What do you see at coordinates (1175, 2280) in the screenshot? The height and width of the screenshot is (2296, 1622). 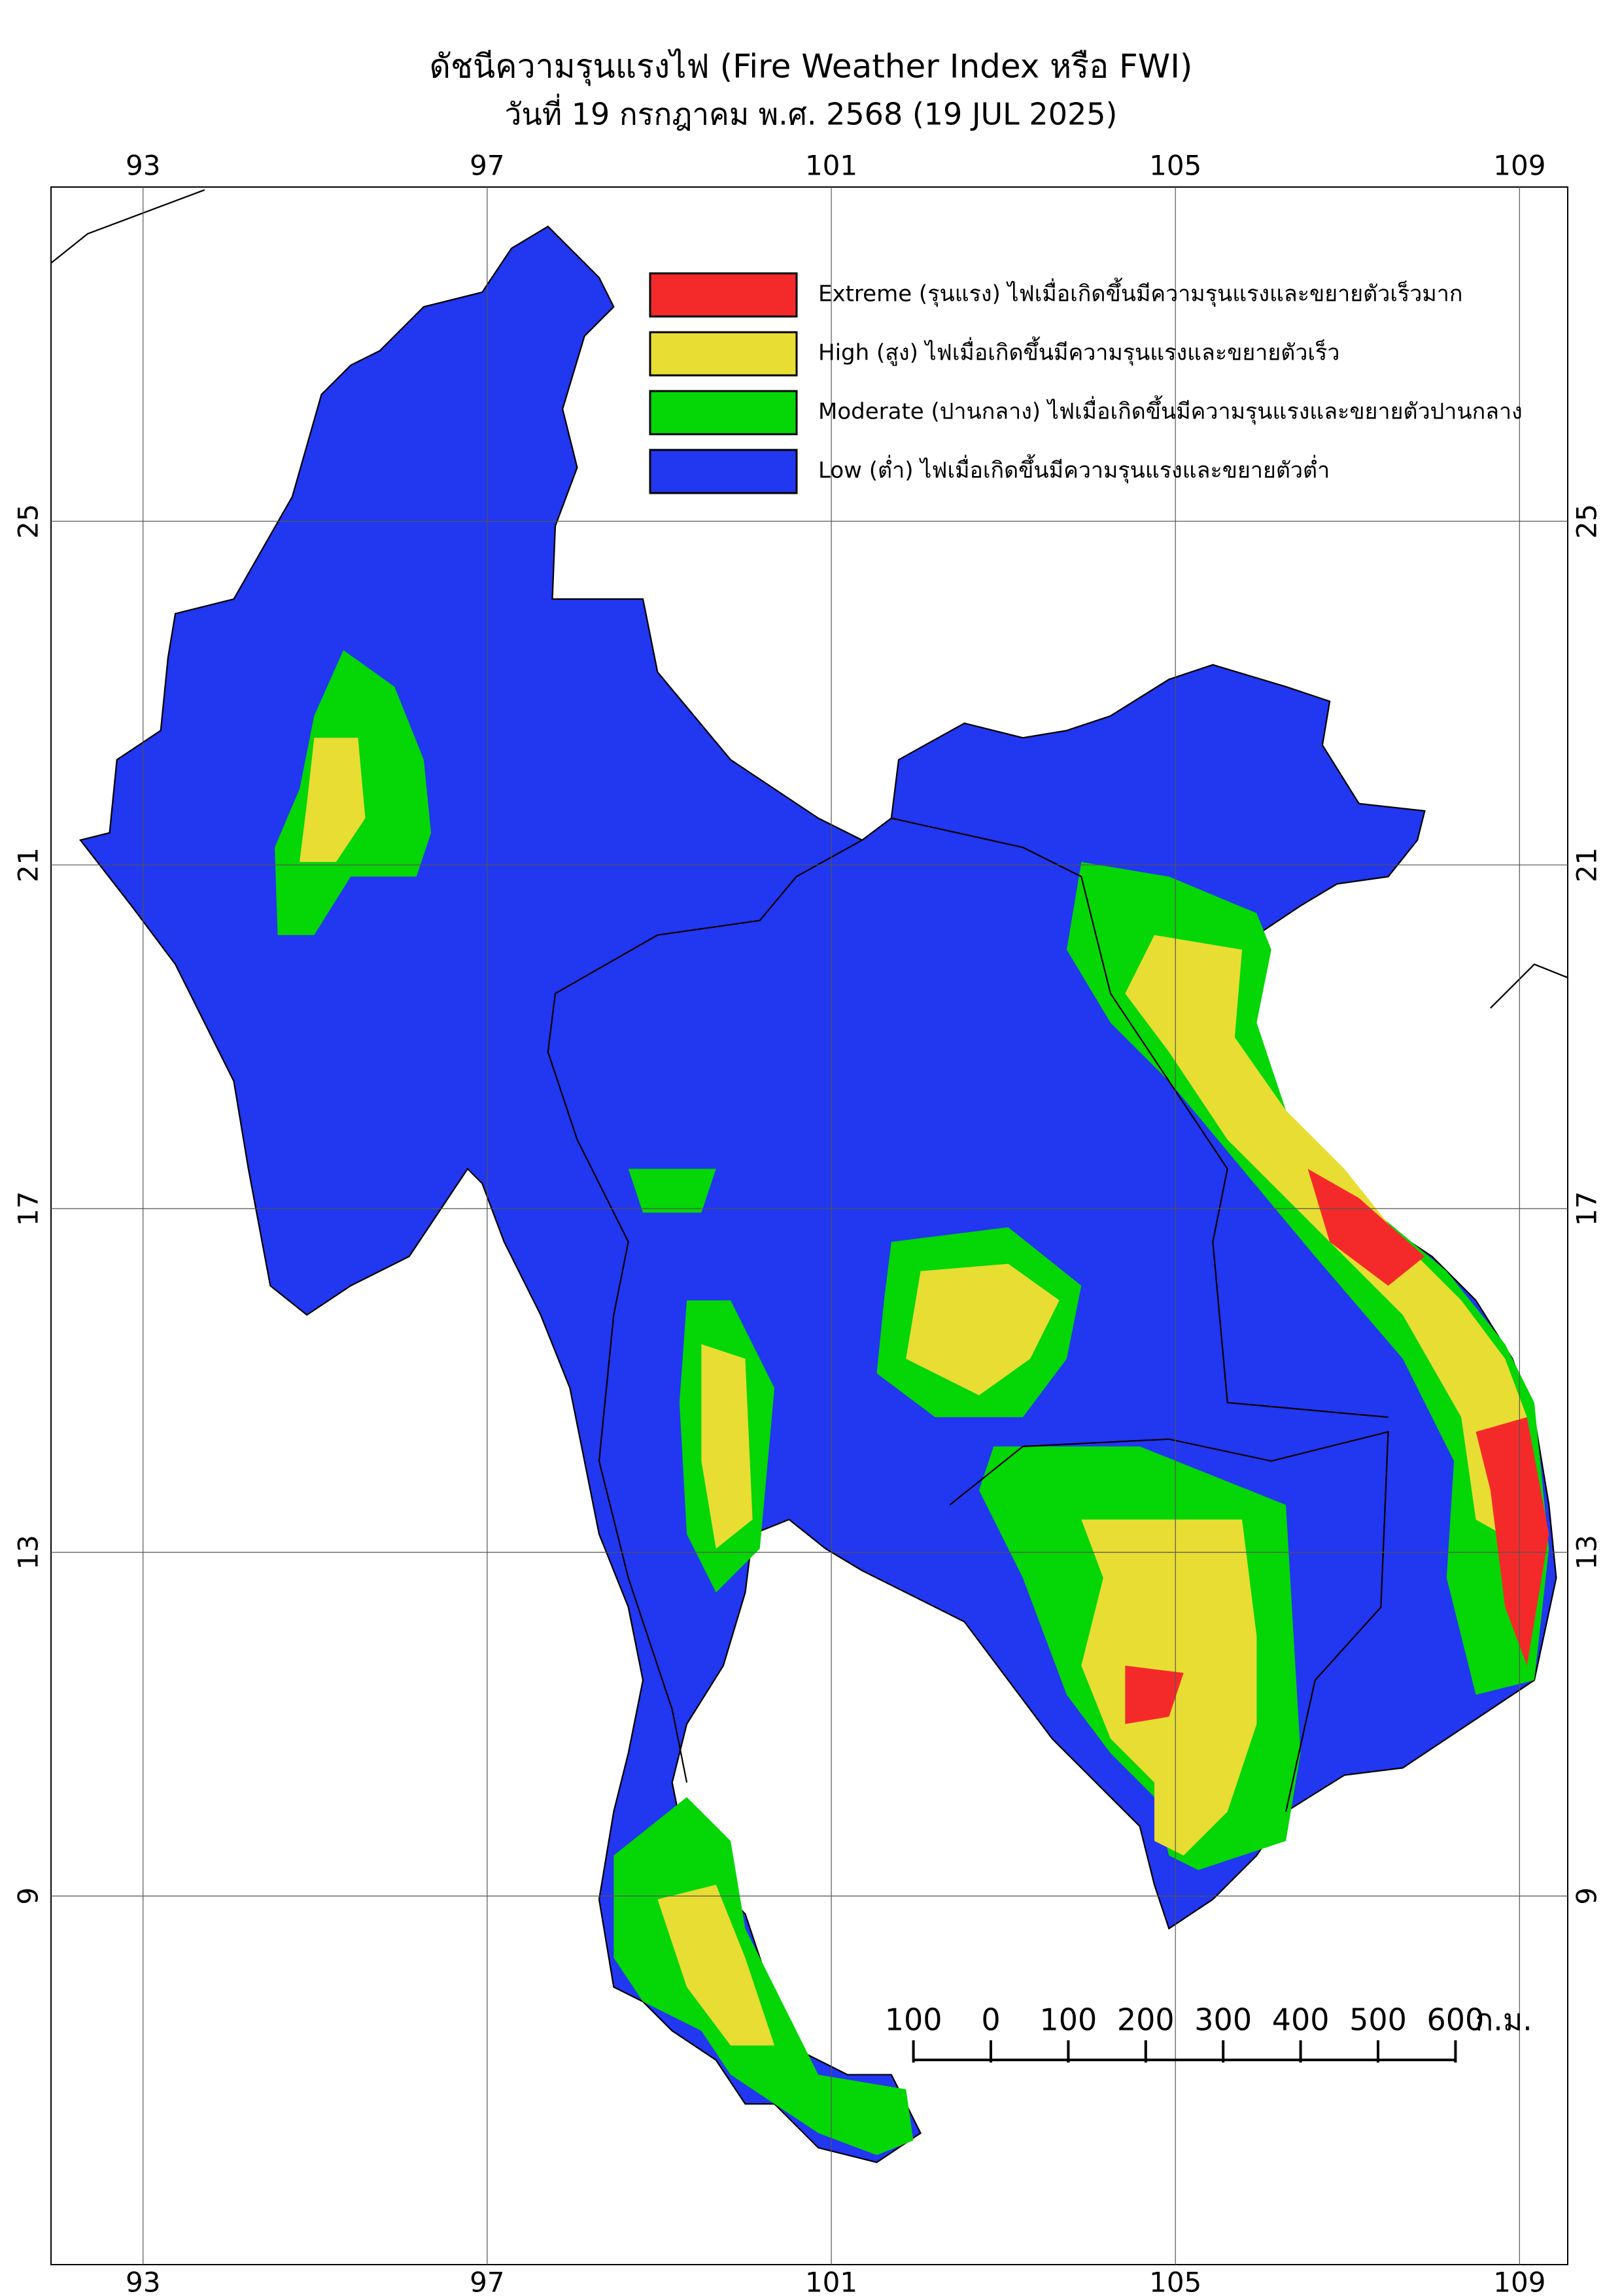 I see `lon-label-bottom: 105` at bounding box center [1175, 2280].